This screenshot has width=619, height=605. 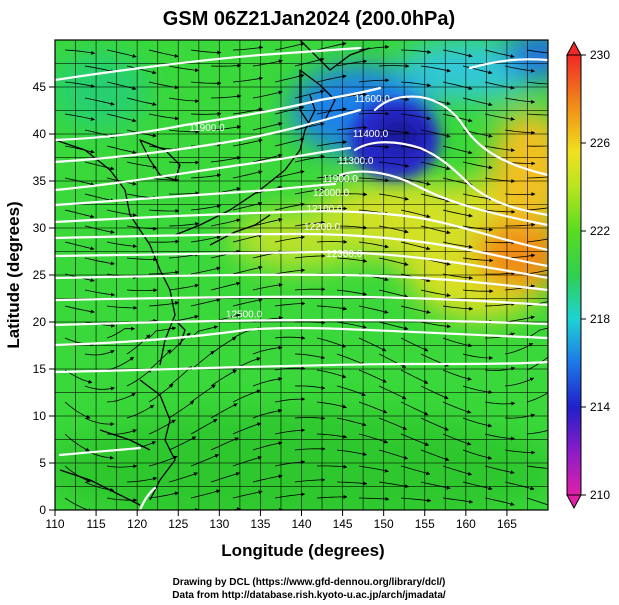 I want to click on contour-label: 11900.0, so click(x=207, y=128).